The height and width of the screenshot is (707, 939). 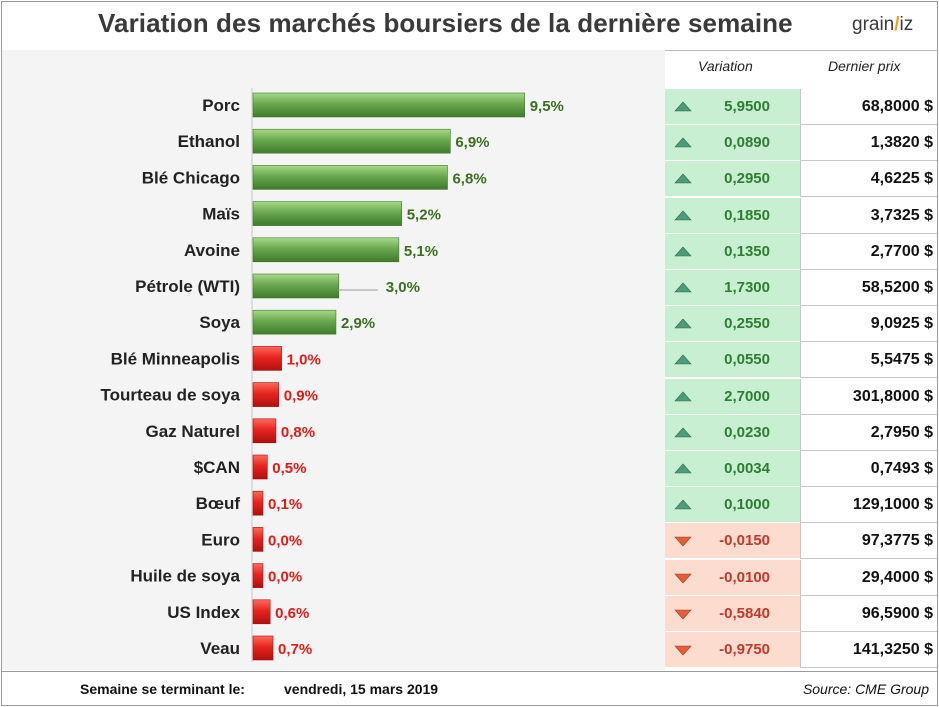 I want to click on variation-value: 0,2950, so click(x=747, y=179).